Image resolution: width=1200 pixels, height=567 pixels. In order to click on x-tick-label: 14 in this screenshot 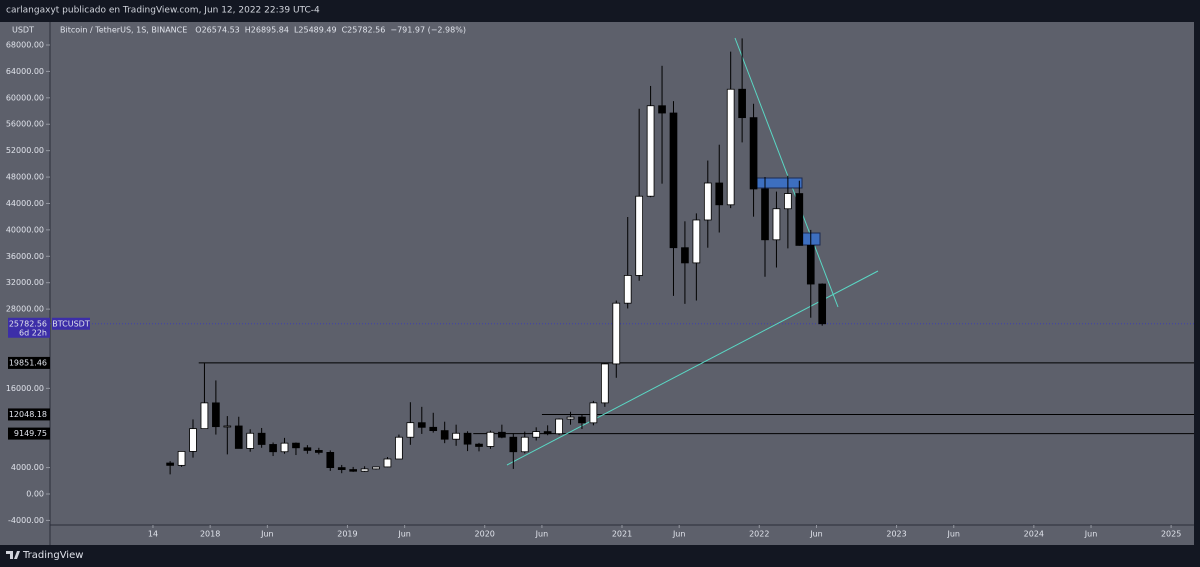, I will do `click(153, 534)`.